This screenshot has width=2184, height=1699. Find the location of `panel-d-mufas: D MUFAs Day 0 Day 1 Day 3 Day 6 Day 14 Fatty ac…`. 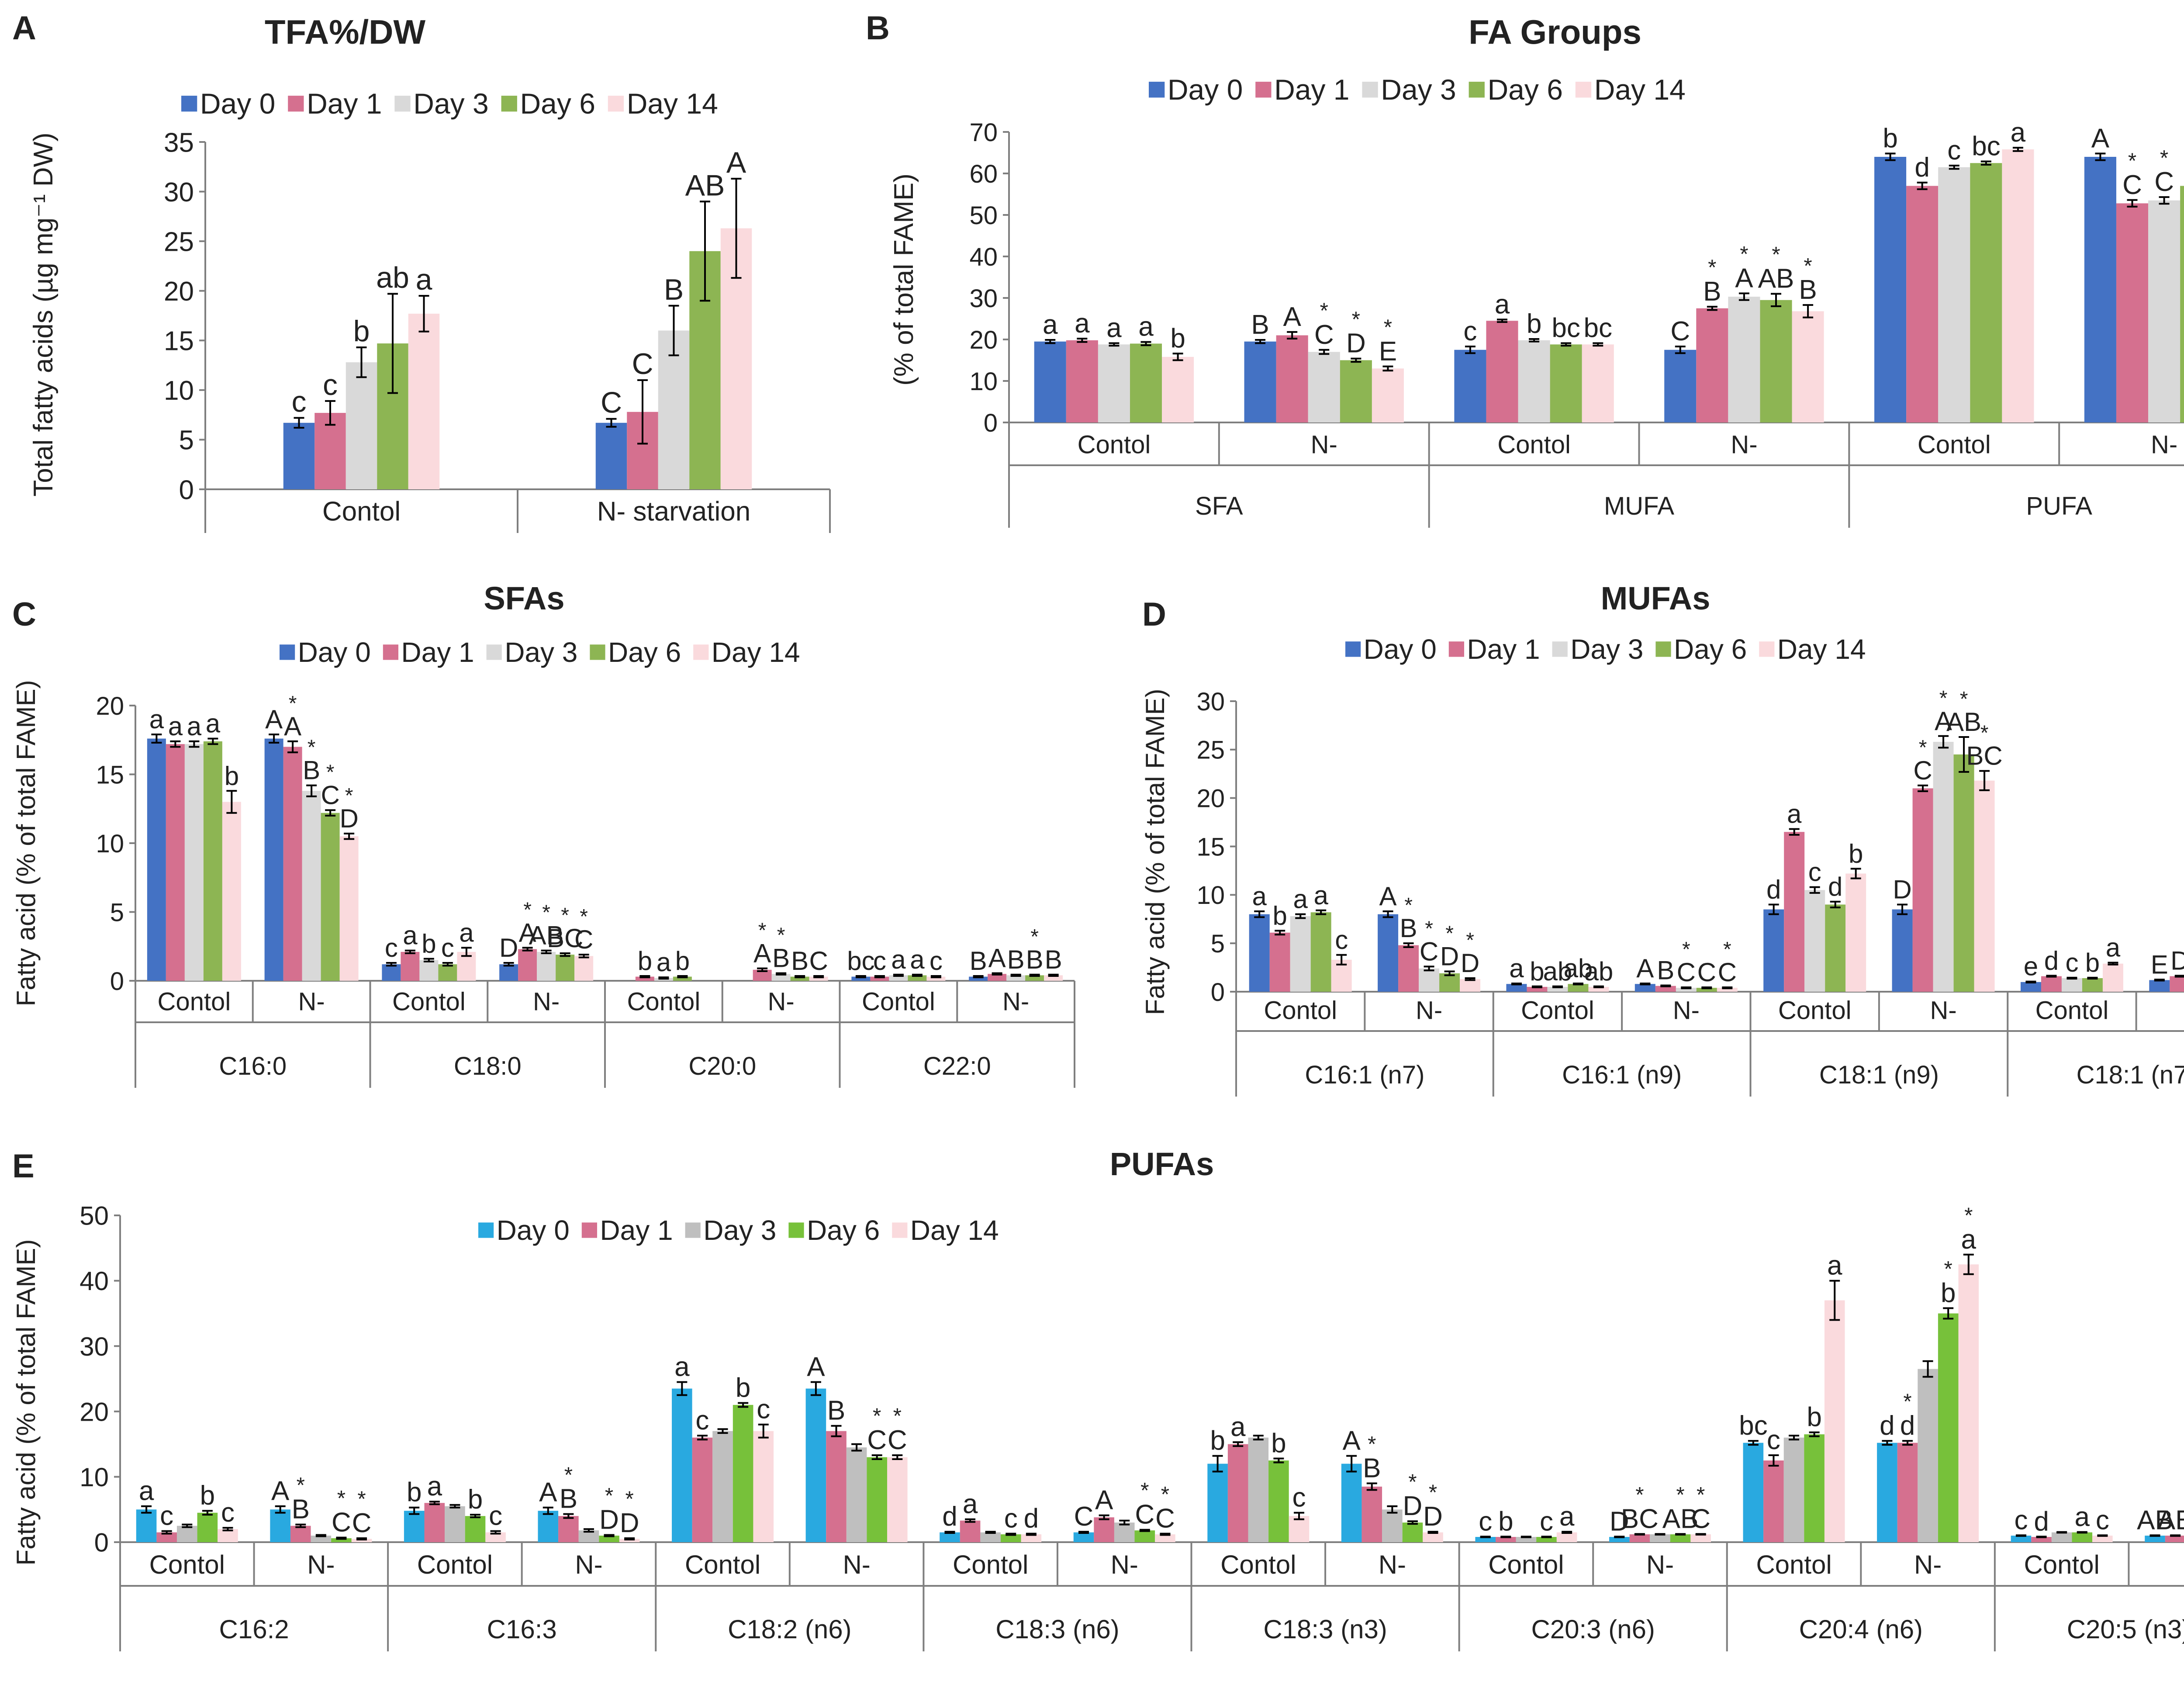

panel-d-mufas: D MUFAs Day 0 Day 1 Day 3 Day 6 Day 14 Fatty ac… is located at coordinates (1662, 838).